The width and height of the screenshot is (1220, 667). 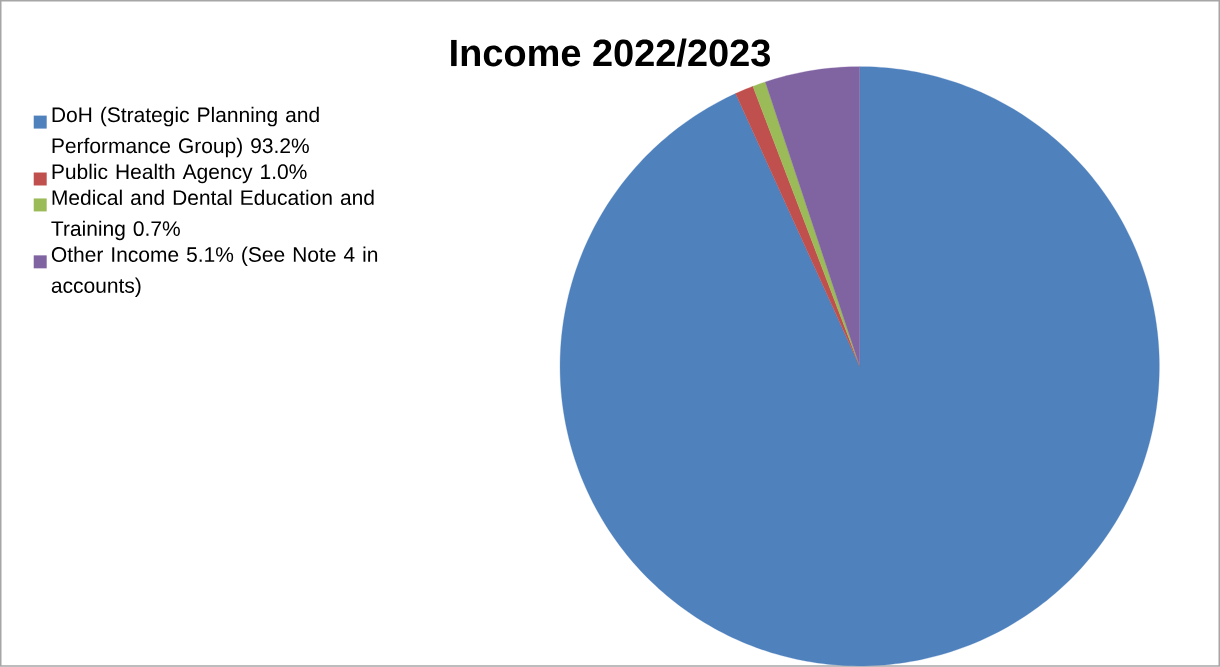 What do you see at coordinates (179, 173) in the screenshot?
I see `legend-label: Public Health Agency 1.0%` at bounding box center [179, 173].